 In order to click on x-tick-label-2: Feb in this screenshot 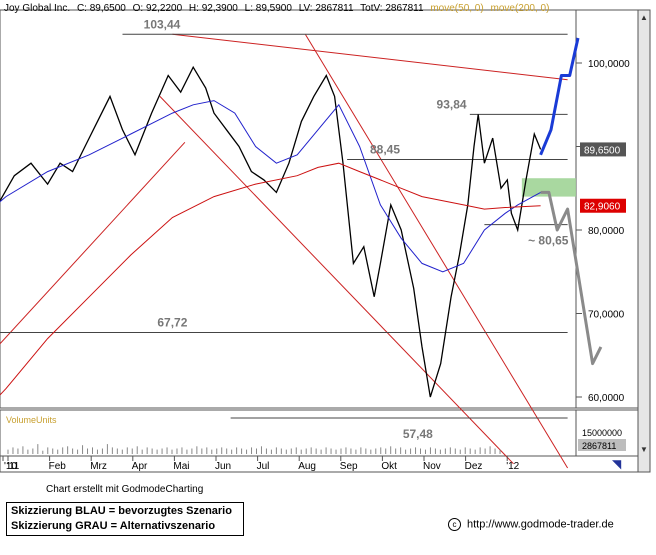, I will do `click(58, 466)`.